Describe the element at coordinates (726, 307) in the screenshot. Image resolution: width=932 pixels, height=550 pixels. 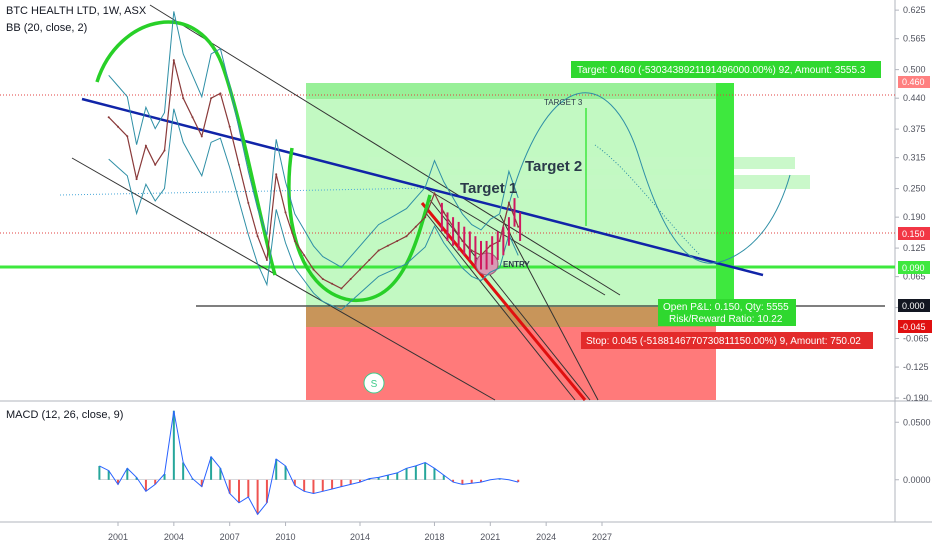
I see `open-pl-text: Open P&L: 0.150, Qty: 5555` at that location.